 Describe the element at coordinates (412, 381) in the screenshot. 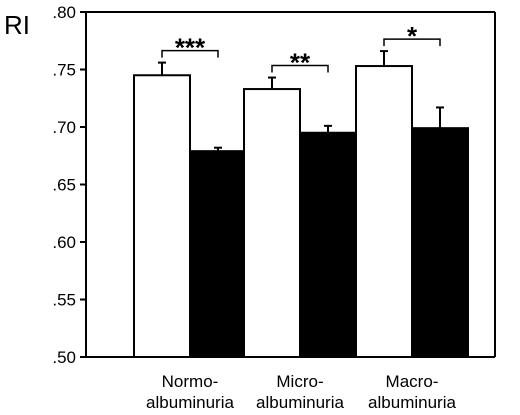

I see `category-label-line1: Macro-` at that location.